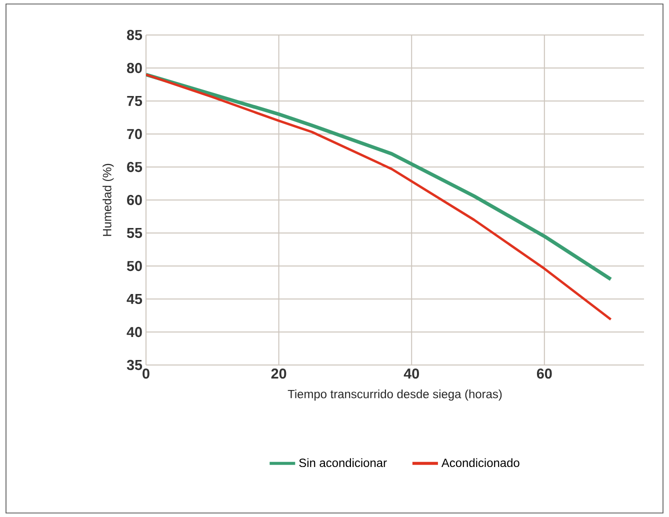  Describe the element at coordinates (134, 299) in the screenshot. I see `y-tick-label: 45` at that location.